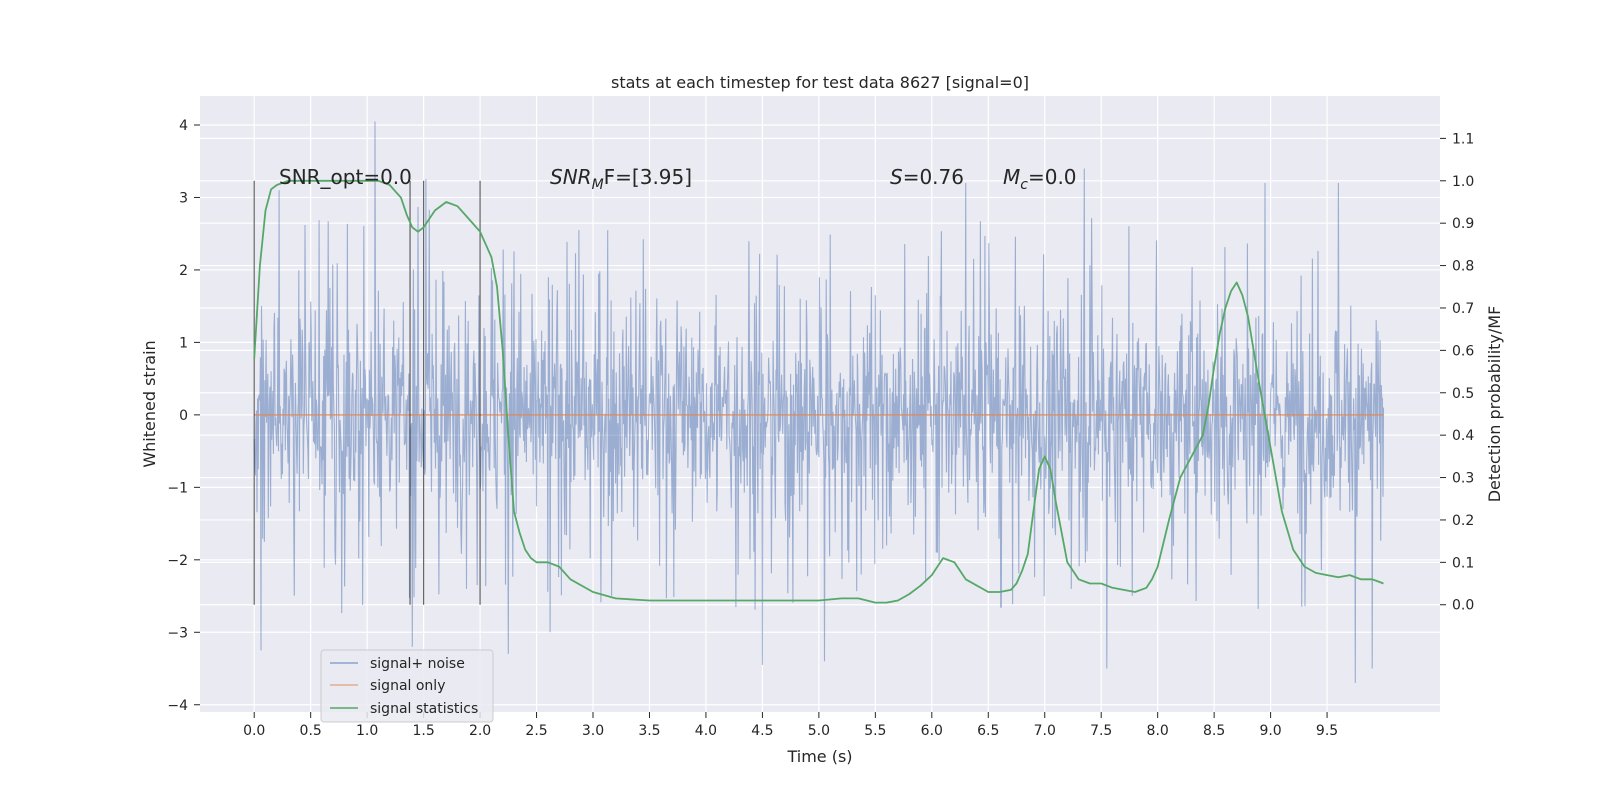 The width and height of the screenshot is (1600, 800). I want to click on vertical-markers, so click(367, 392).